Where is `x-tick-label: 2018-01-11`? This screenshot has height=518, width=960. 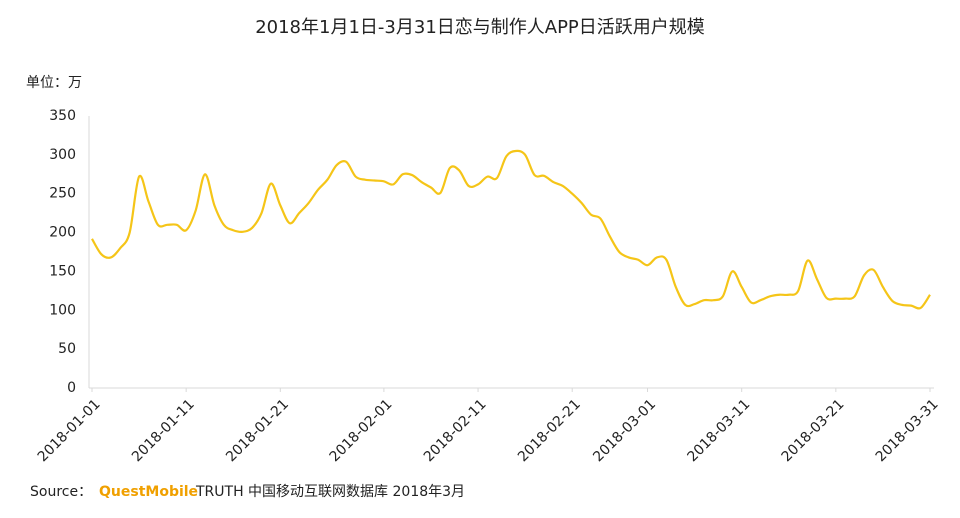 x-tick-label: 2018-01-11 is located at coordinates (163, 430).